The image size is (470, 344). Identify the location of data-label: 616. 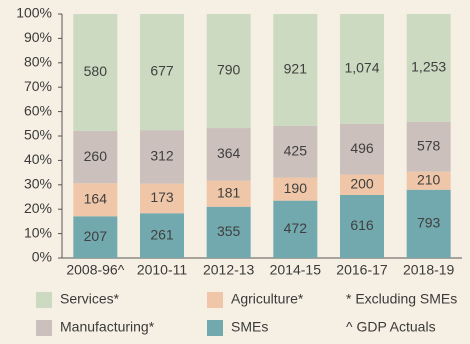
(362, 225).